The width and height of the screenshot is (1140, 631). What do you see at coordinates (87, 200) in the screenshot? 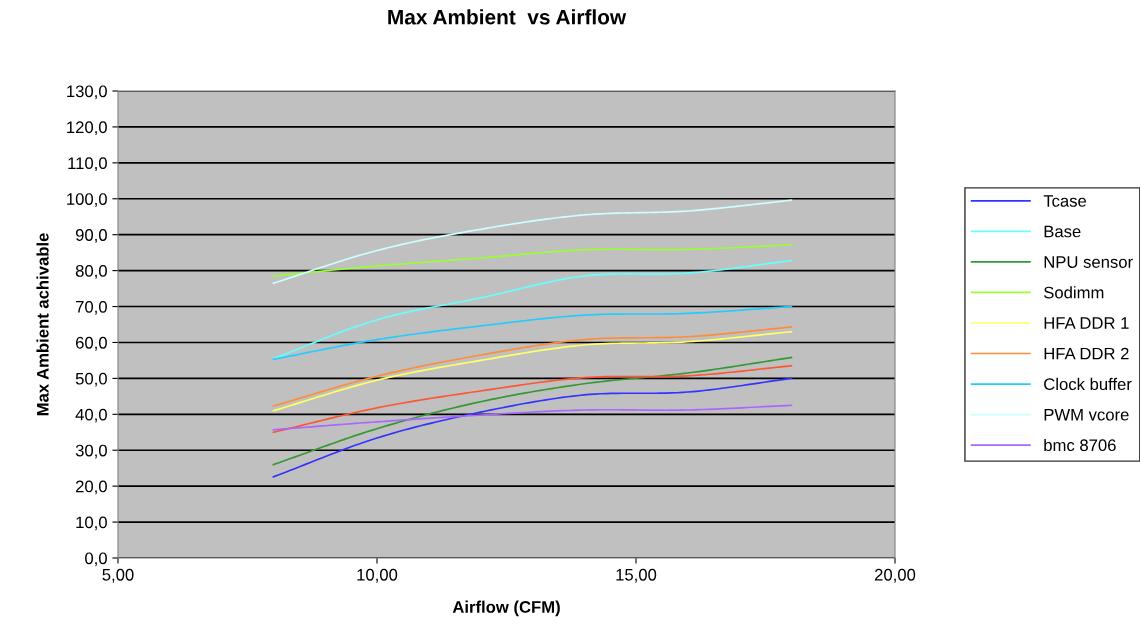
I see `y-tick-label: 100,0` at bounding box center [87, 200].